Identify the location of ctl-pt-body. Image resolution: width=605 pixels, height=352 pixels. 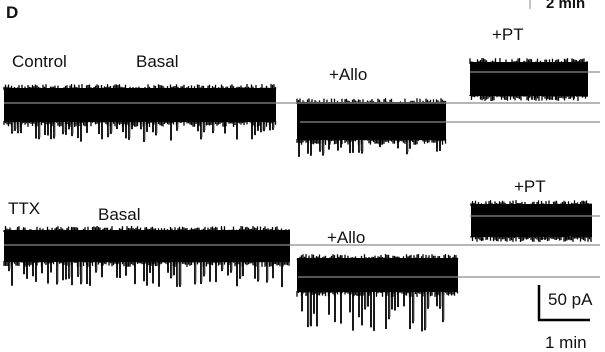
(529, 79).